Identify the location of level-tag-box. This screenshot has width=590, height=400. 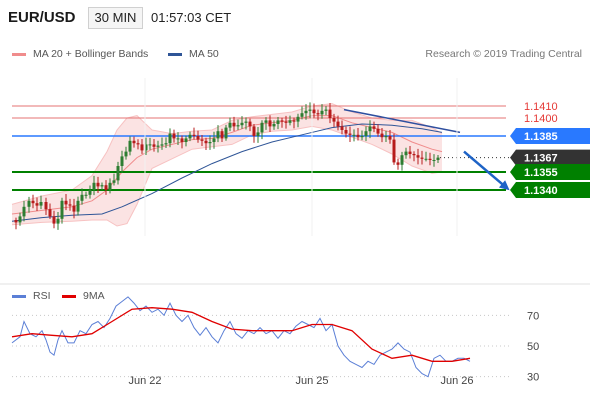
(550, 190).